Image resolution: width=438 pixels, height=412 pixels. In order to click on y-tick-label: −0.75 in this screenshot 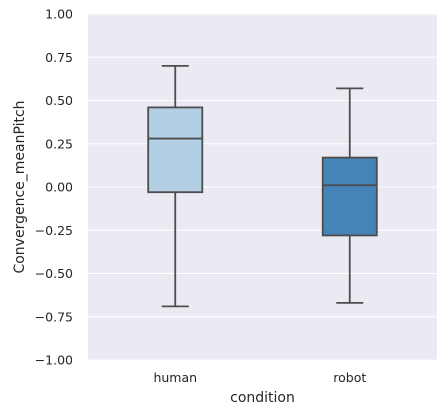, I will do `click(54, 316)`.